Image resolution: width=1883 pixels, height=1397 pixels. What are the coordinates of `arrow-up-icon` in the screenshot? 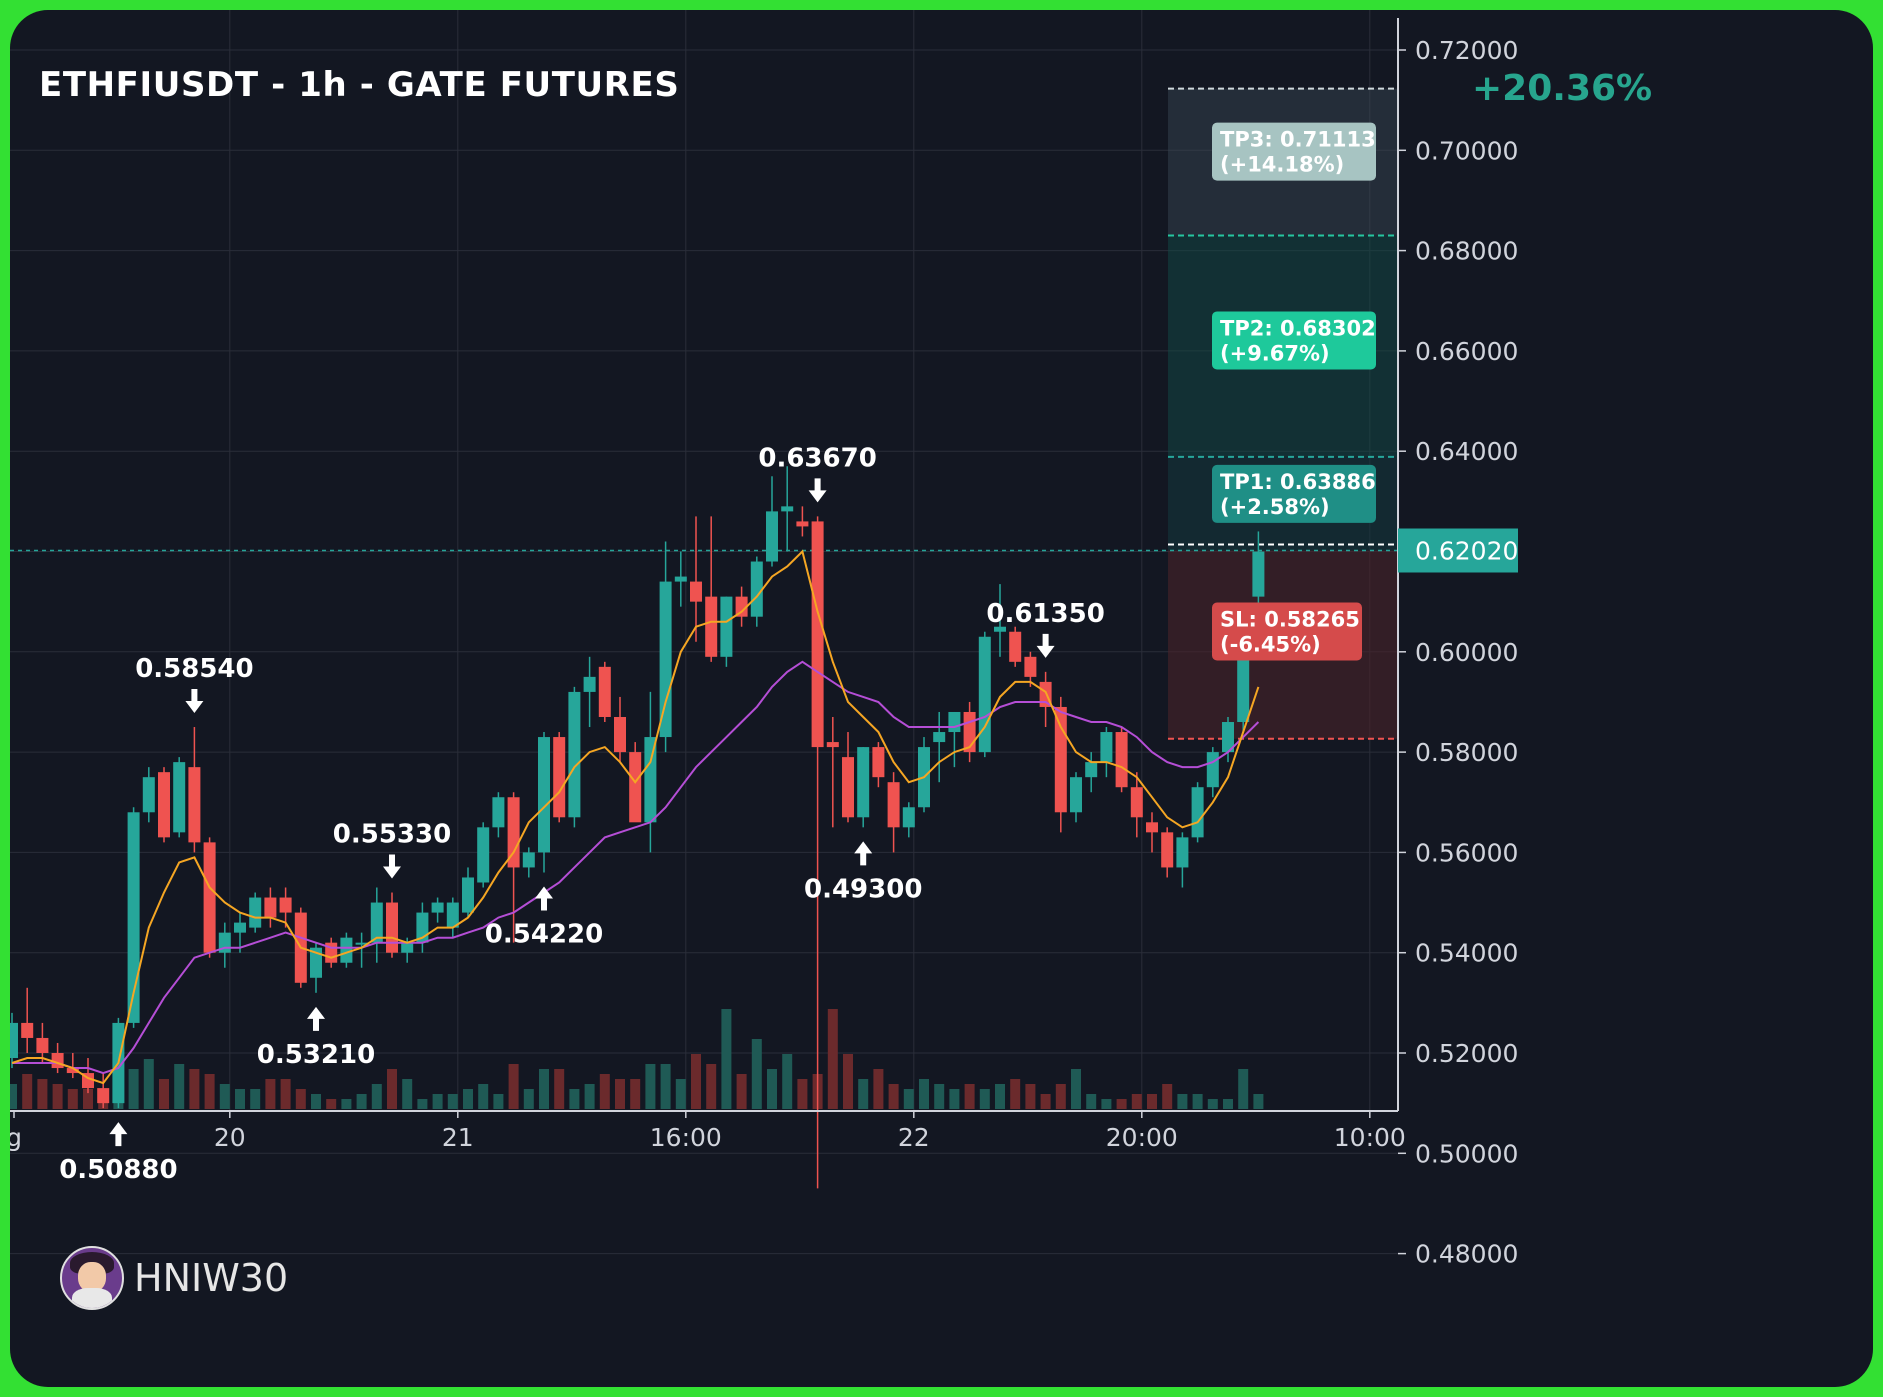 It's located at (863, 853).